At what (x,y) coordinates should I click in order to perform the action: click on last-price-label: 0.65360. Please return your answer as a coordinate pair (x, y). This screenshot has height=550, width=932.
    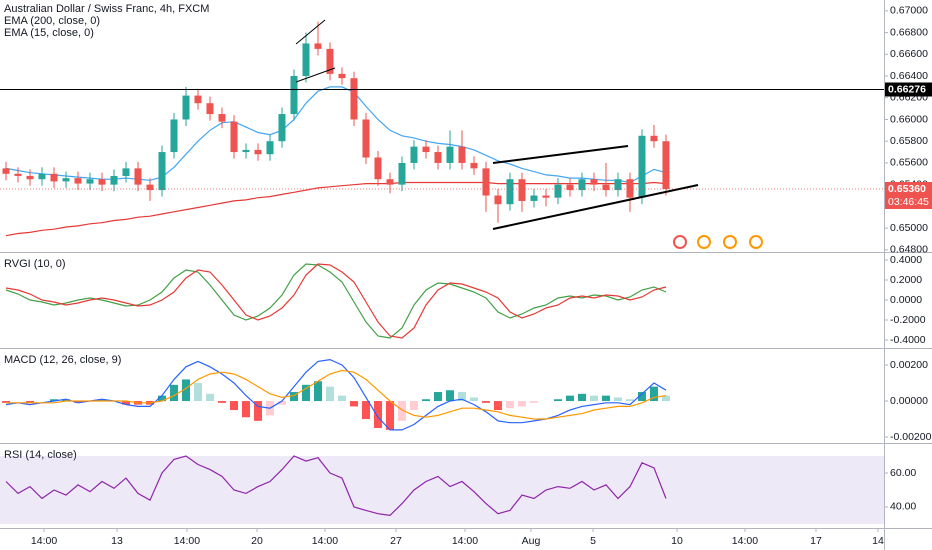
    Looking at the image, I should click on (907, 189).